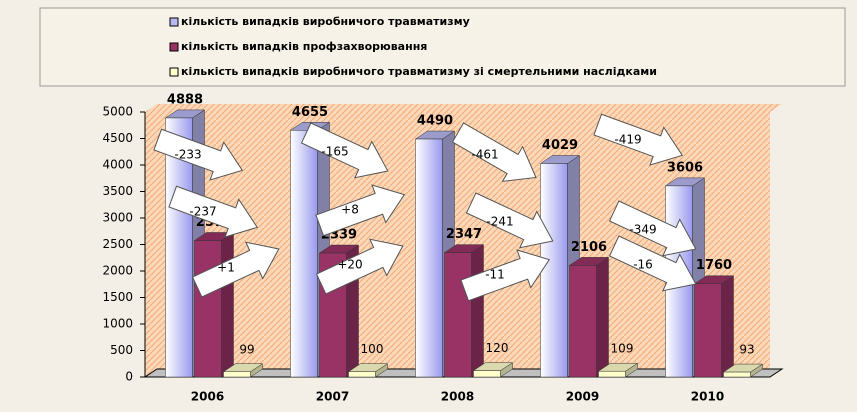 This screenshot has width=857, height=416. Describe the element at coordinates (117, 191) in the screenshot. I see `y-tick-label: 3500` at that location.